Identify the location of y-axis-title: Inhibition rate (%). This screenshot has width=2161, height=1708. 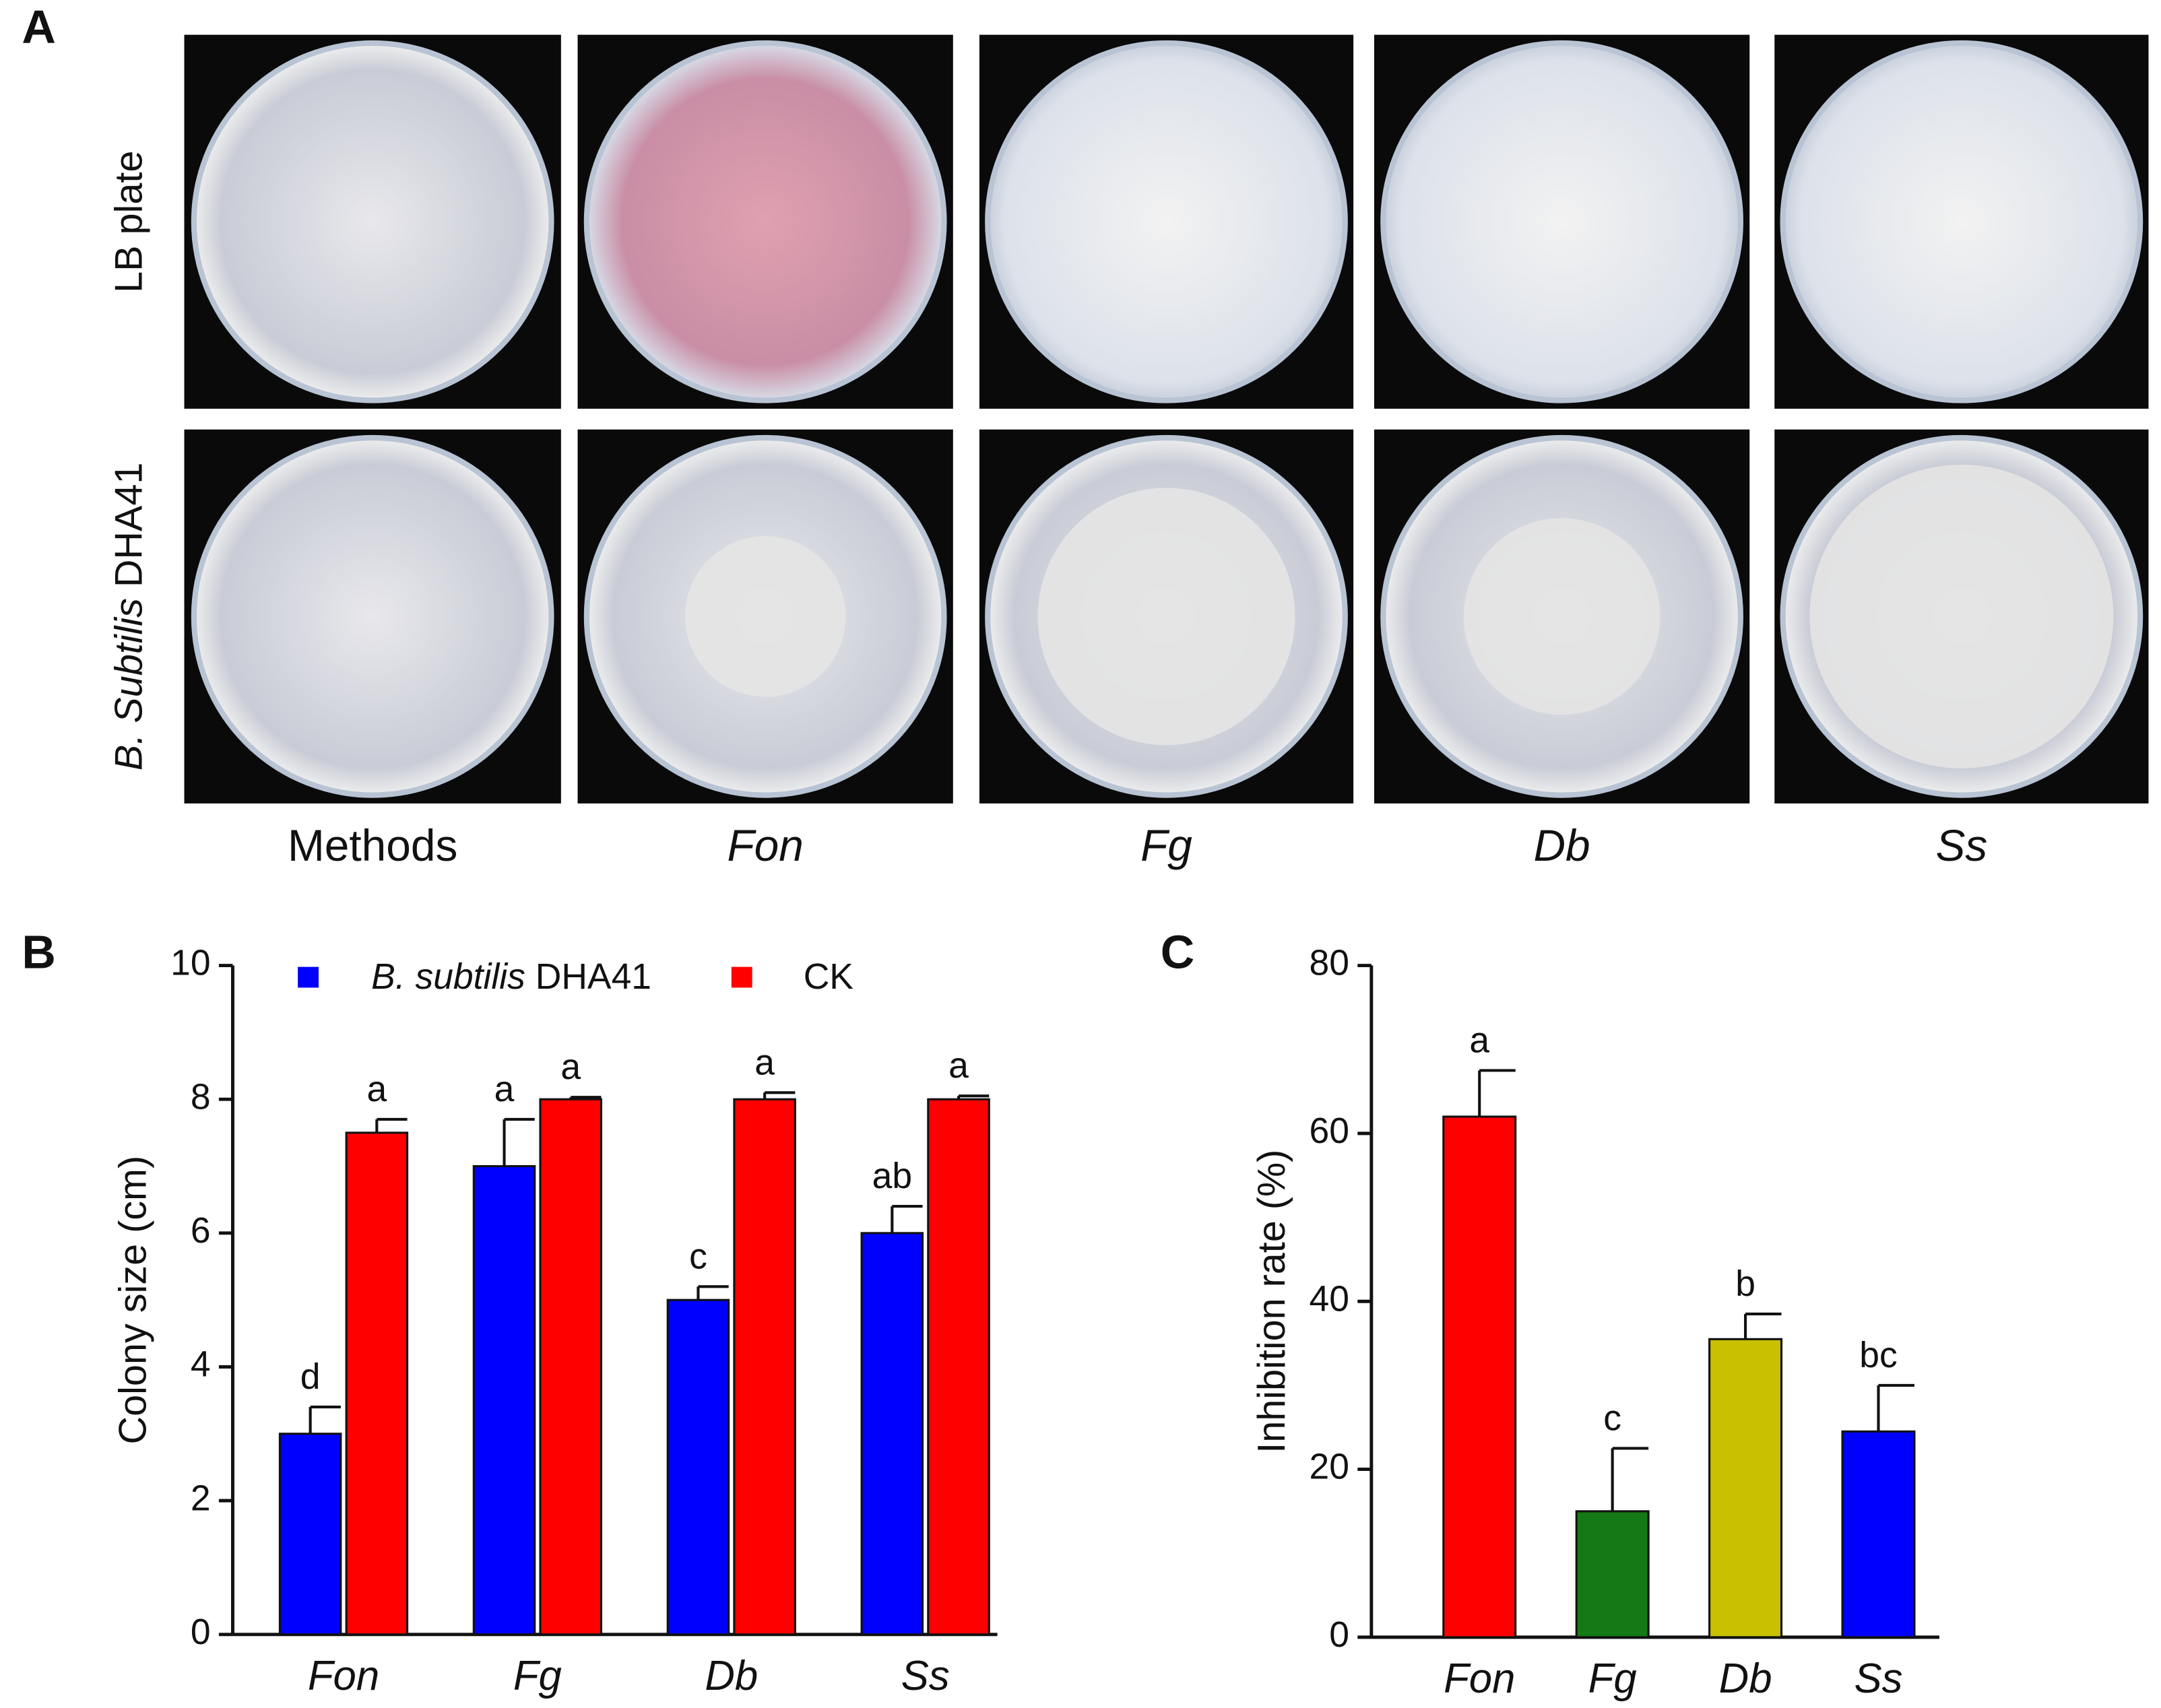
(1271, 1302).